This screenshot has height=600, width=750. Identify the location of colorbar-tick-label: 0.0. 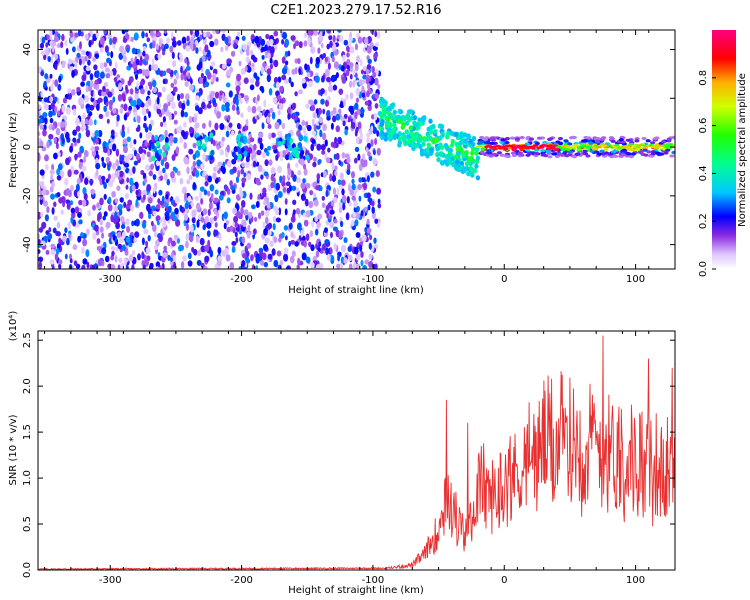
(703, 269).